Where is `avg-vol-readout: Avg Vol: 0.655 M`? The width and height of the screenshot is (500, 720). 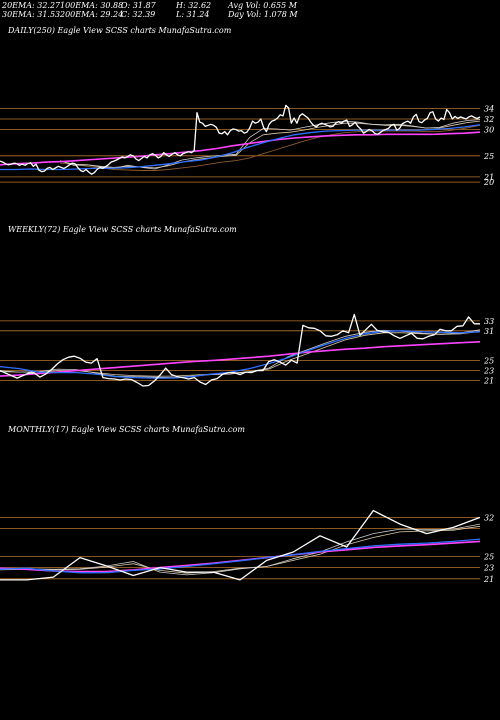
avg-vol-readout: Avg Vol: 0.655 M is located at coordinates (262, 5).